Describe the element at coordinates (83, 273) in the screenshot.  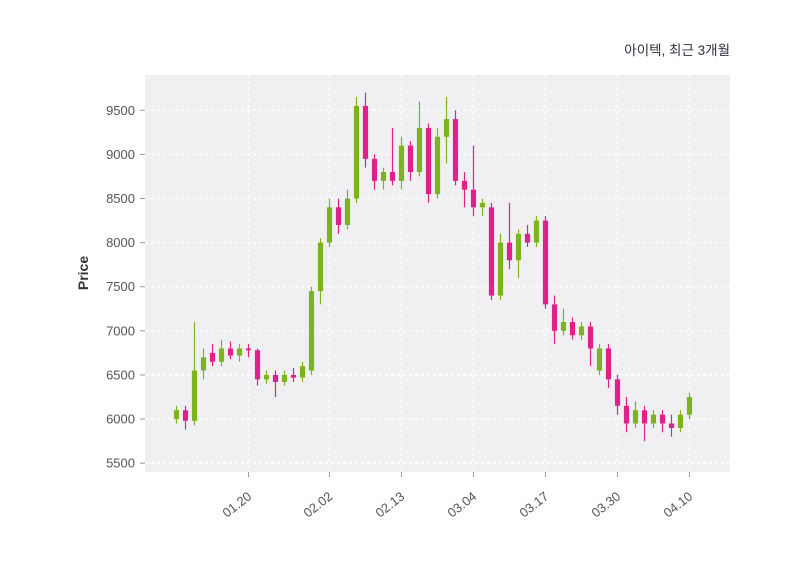
I see `y-axis-label: Price` at that location.